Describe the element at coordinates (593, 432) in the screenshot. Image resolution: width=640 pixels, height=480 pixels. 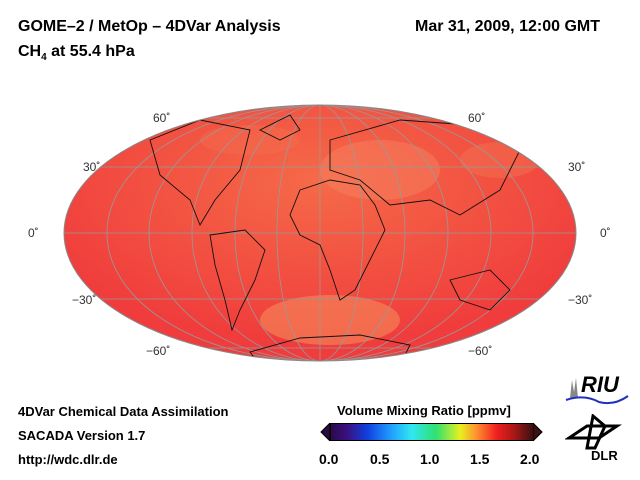
I see `dlr-logo-icon` at that location.